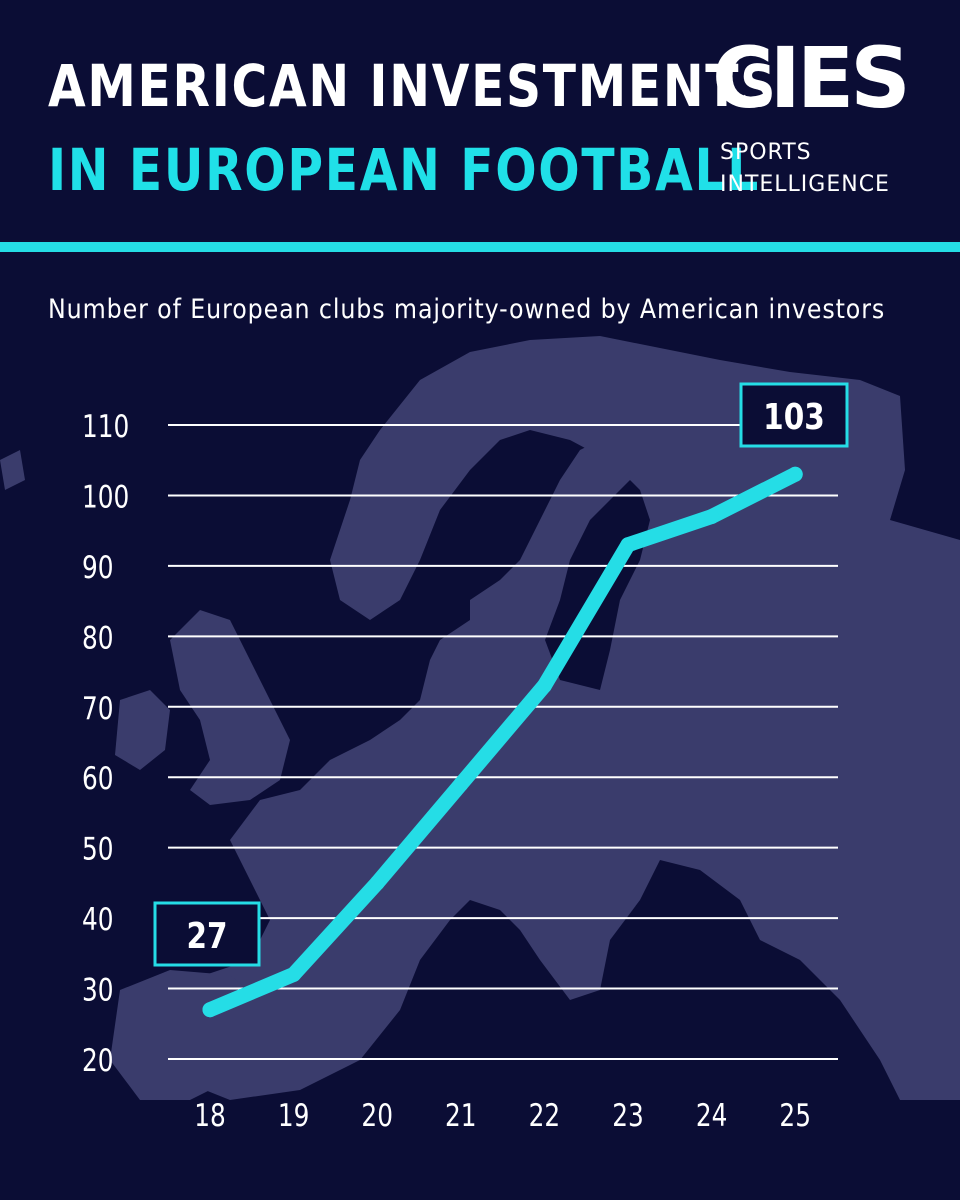 The image size is (960, 1200). Describe the element at coordinates (545, 1115) in the screenshot. I see `x-tick-label: 22` at that location.